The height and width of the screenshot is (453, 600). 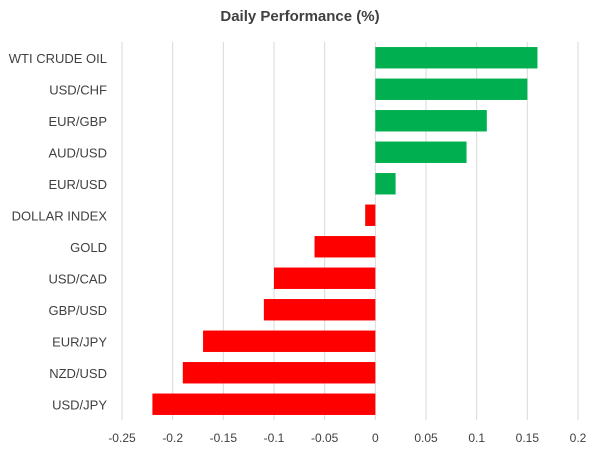 What do you see at coordinates (426, 438) in the screenshot?
I see `x-tick-label: 0.05` at bounding box center [426, 438].